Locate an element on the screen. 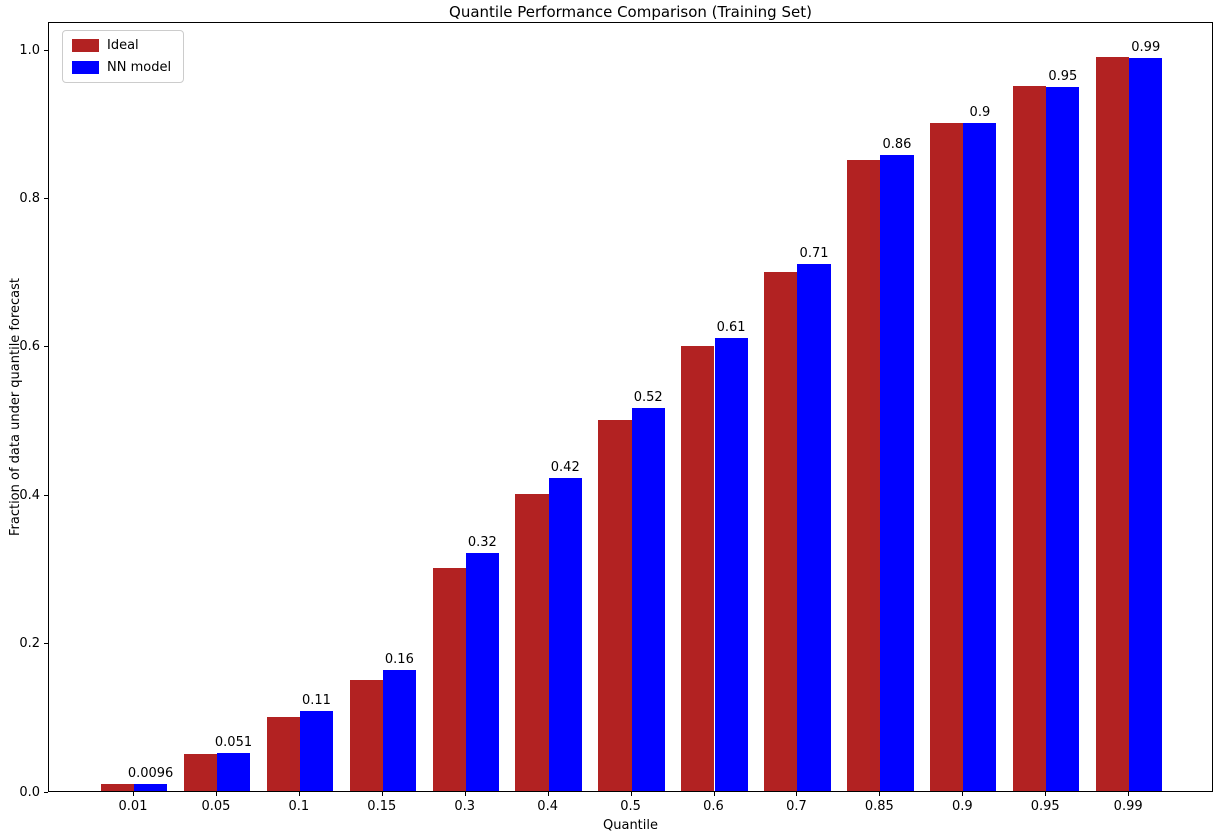 Image resolution: width=1213 pixels, height=835 pixels. x-tick-label: 0.99 is located at coordinates (1128, 806).